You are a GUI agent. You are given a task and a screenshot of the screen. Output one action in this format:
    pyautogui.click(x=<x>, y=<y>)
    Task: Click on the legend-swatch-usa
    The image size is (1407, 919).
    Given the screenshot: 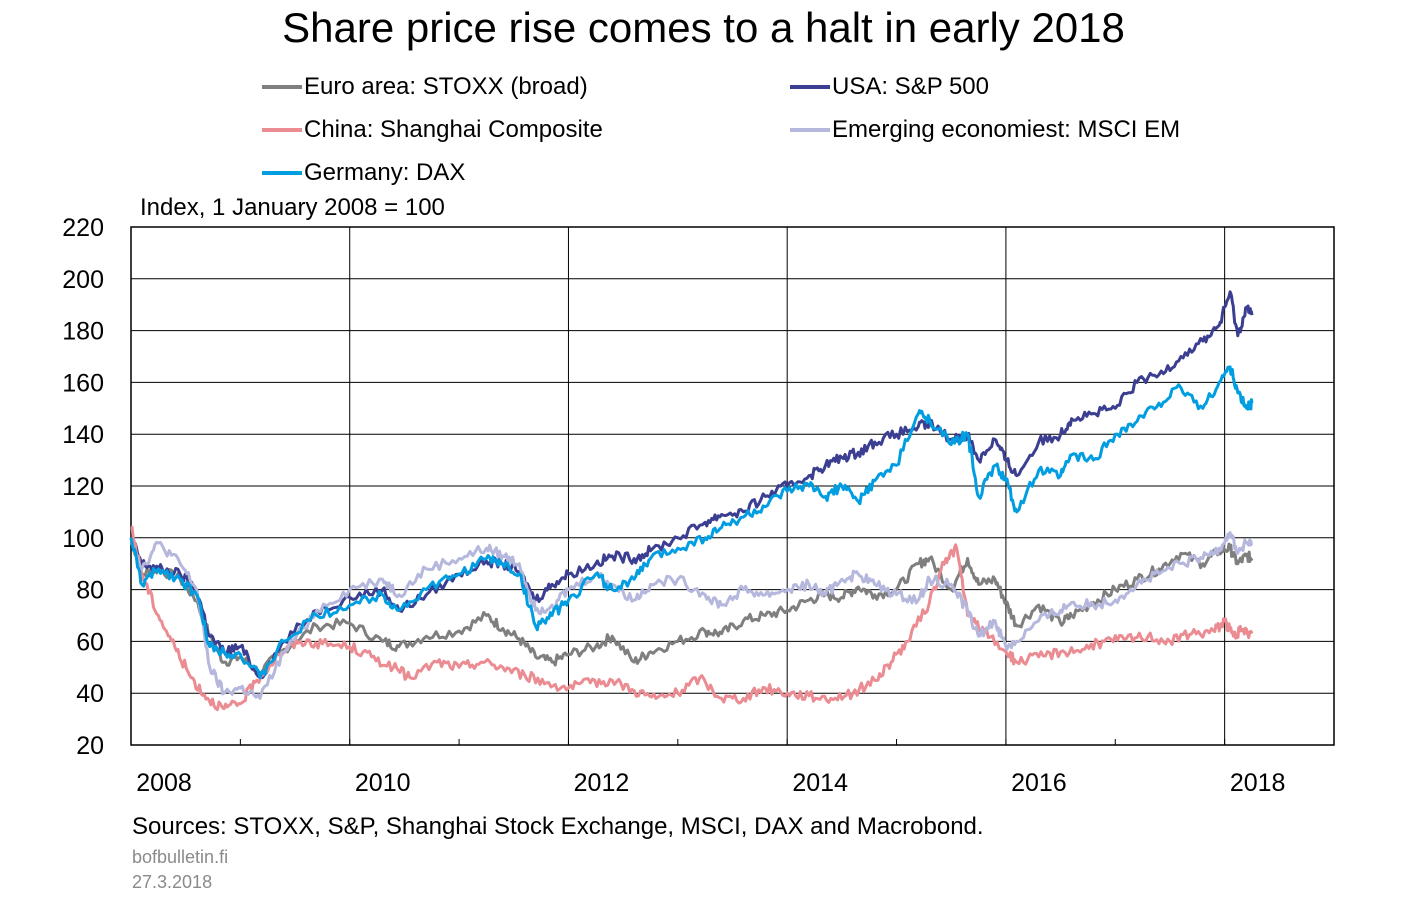 What is the action you would take?
    pyautogui.click(x=810, y=87)
    